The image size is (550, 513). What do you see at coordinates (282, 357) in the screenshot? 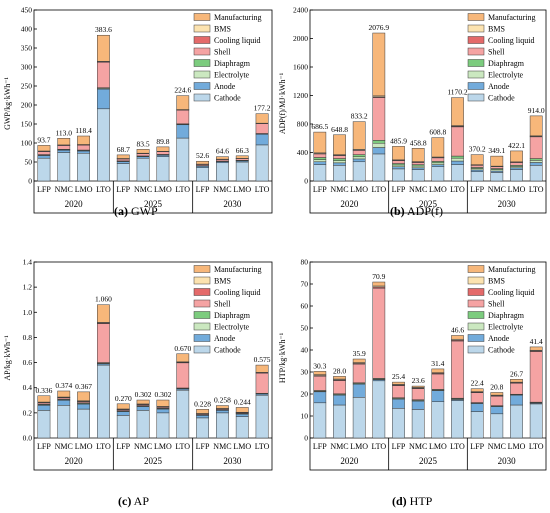
I see `y-axis-label: HTP/kg·kWh⁻¹` at bounding box center [282, 357].